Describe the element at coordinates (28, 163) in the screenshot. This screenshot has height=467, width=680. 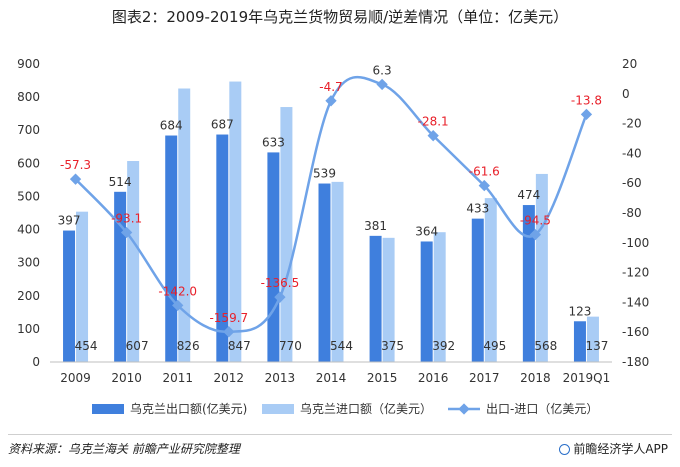
I see `y-left-tick-label: 600` at that location.